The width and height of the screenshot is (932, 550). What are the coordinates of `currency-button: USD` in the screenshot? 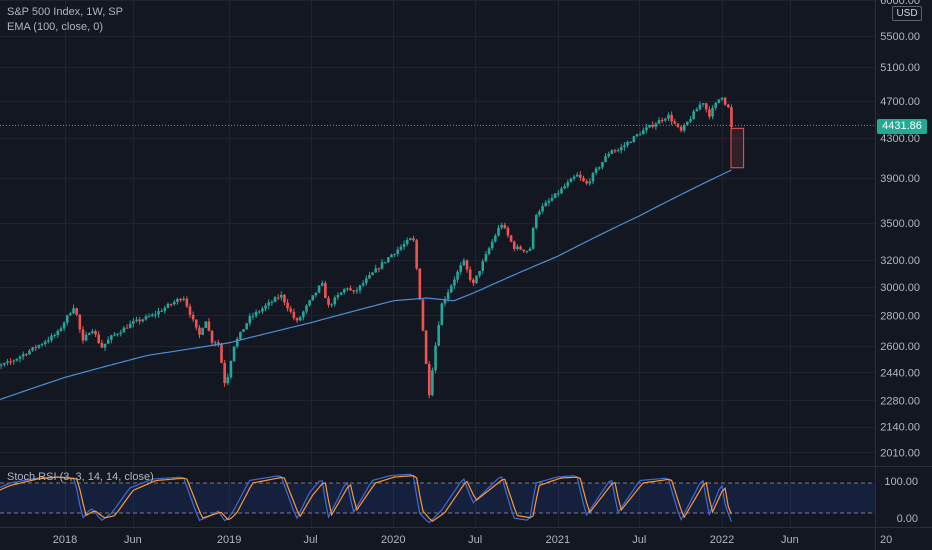 It's located at (907, 13).